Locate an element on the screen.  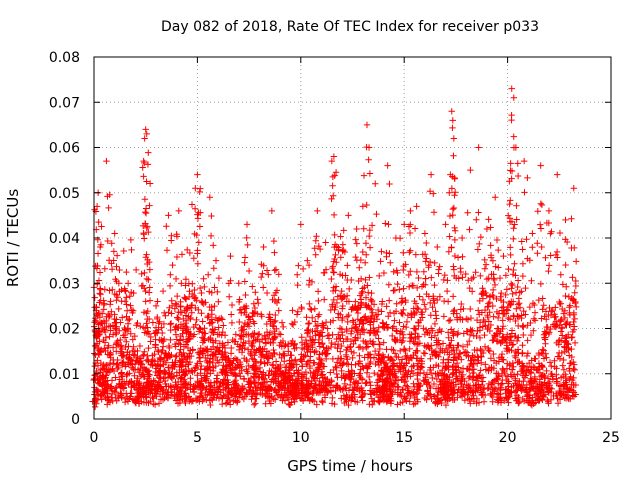
y-tick-labels: 0 0.01 0.02 0.03 0.04 0.05 0.06 0.07 0.08 is located at coordinates (64, 239).